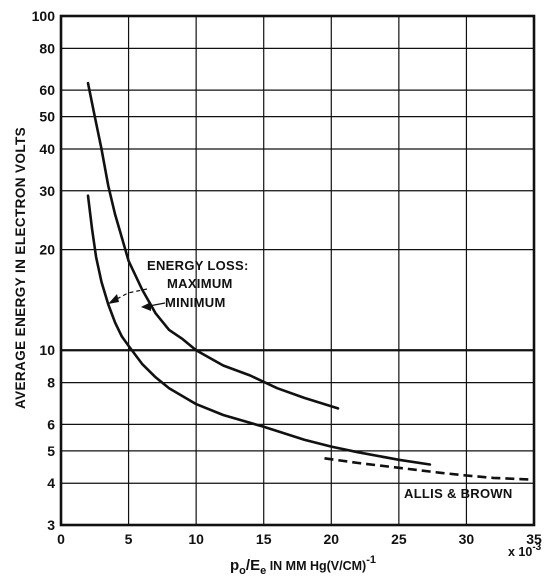  I want to click on y-axis-title: AVERAGE ENERGY IN ELECTRON VOLTS, so click(20, 268).